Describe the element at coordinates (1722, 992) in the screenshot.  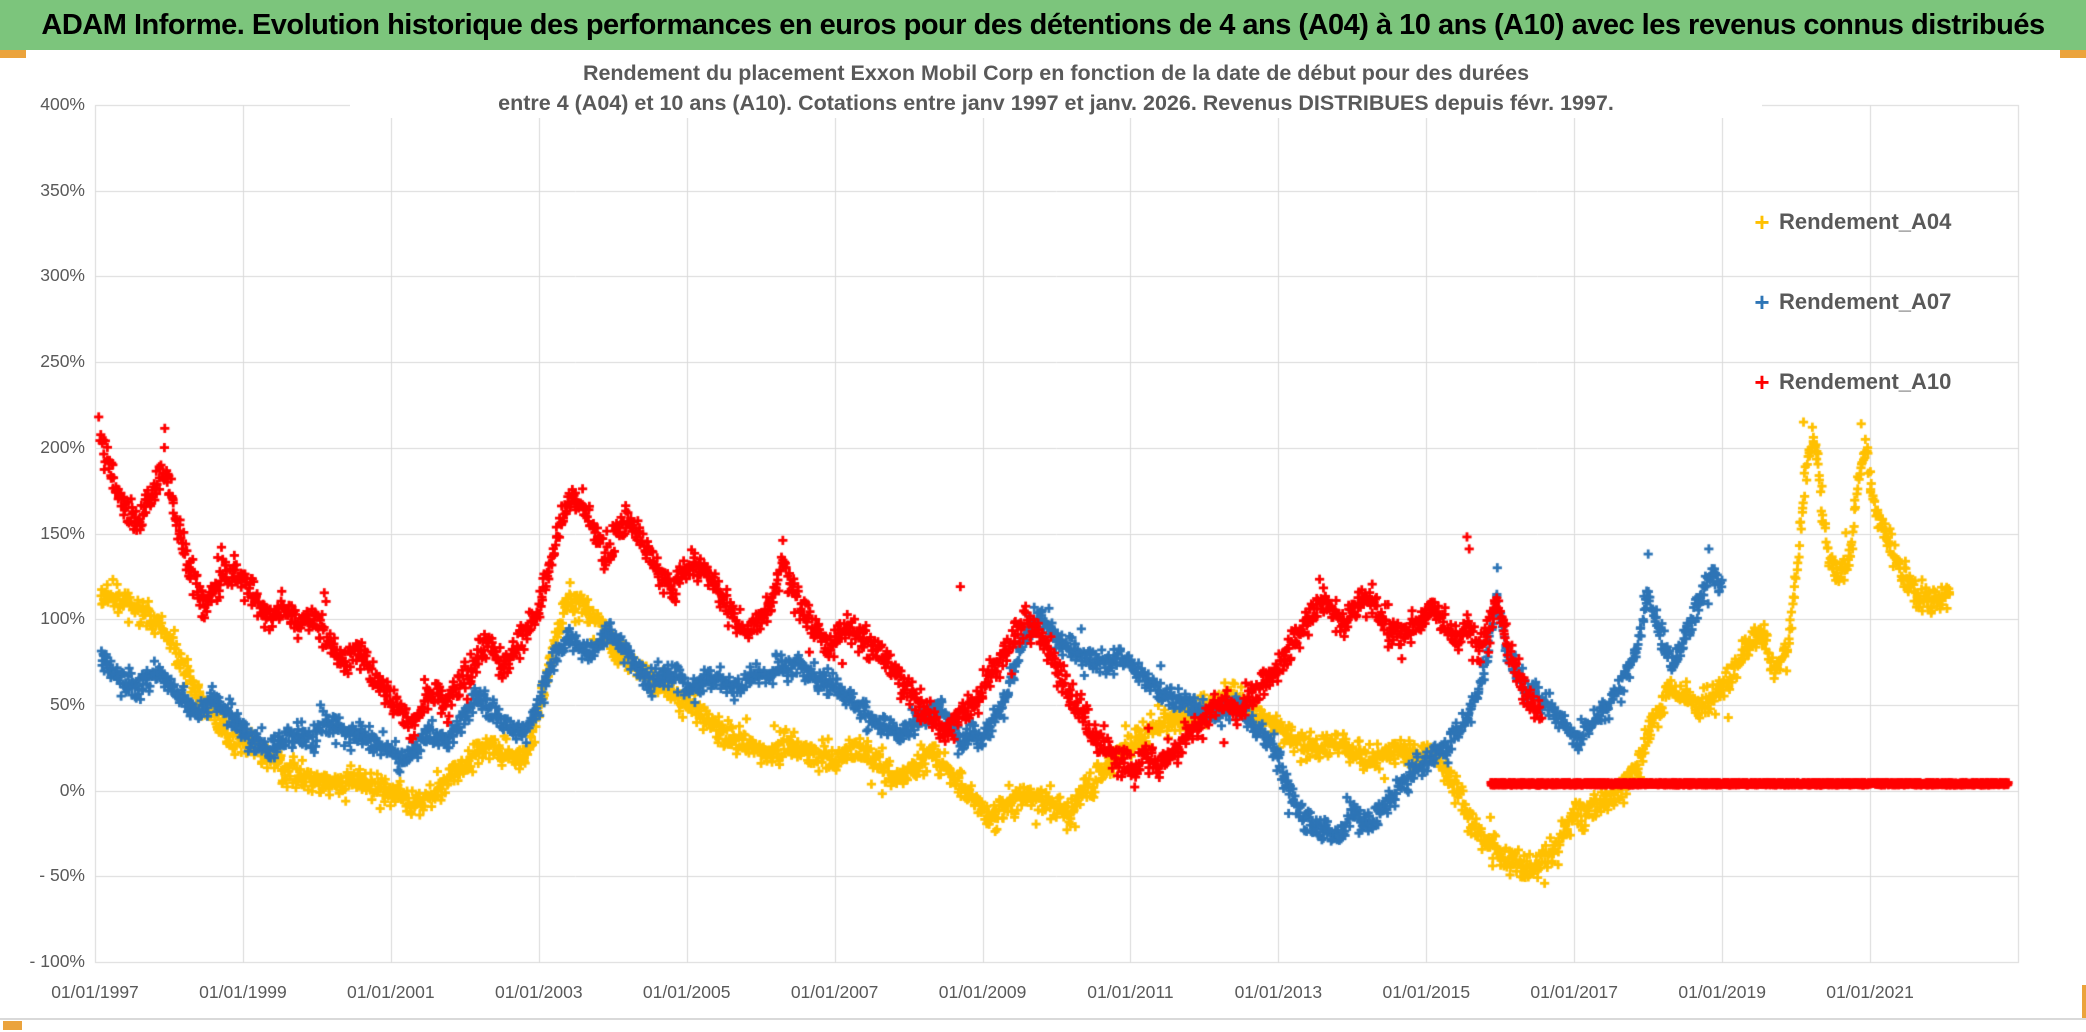
I see `x-axis-tick-01-01-2019: 01/01/2019` at that location.